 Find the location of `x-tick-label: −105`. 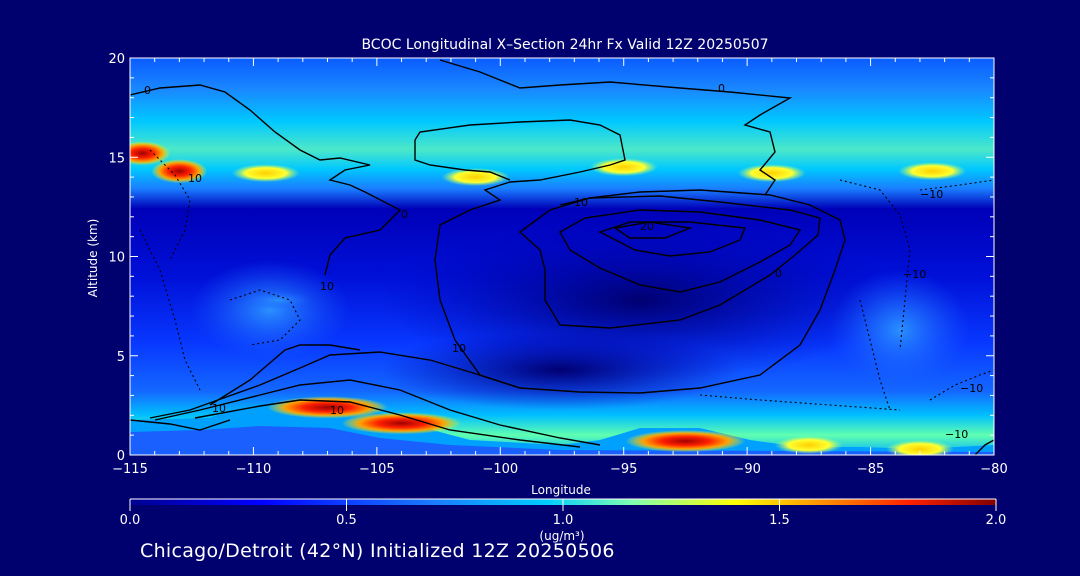

x-tick-label: −105 is located at coordinates (377, 469).